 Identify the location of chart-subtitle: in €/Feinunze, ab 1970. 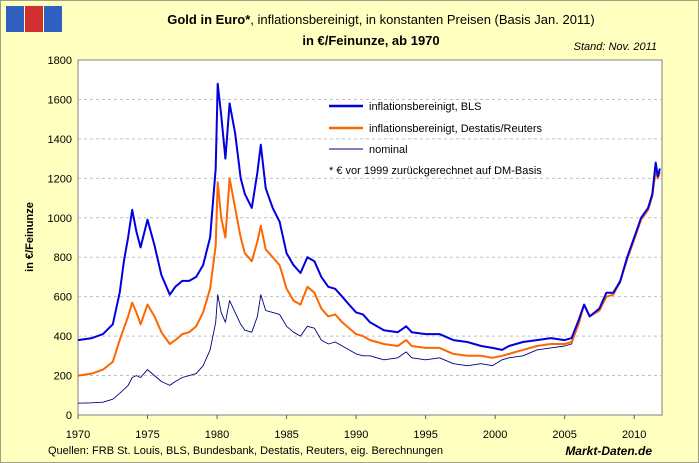
(370, 40).